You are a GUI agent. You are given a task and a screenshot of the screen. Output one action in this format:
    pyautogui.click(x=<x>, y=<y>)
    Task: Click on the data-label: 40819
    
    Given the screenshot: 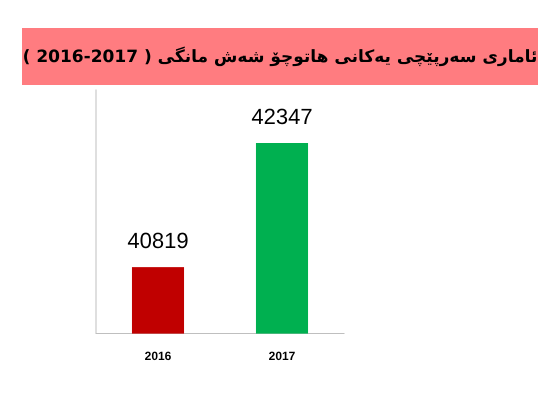 What is the action you would take?
    pyautogui.click(x=158, y=241)
    